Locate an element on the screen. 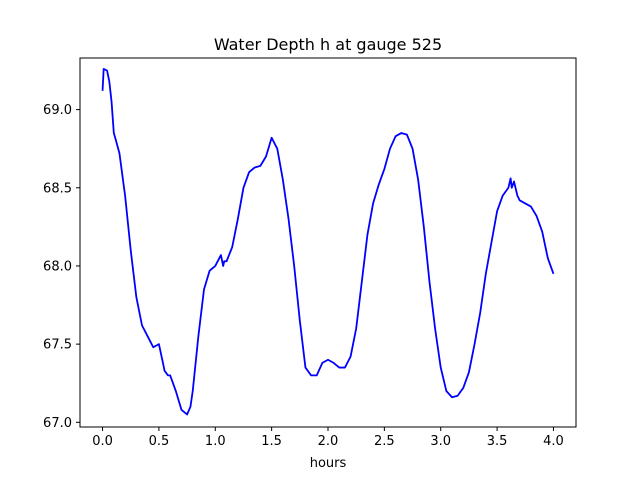 Image resolution: width=640 pixels, height=480 pixels. y-tick-label: 69.0 is located at coordinates (57, 110).